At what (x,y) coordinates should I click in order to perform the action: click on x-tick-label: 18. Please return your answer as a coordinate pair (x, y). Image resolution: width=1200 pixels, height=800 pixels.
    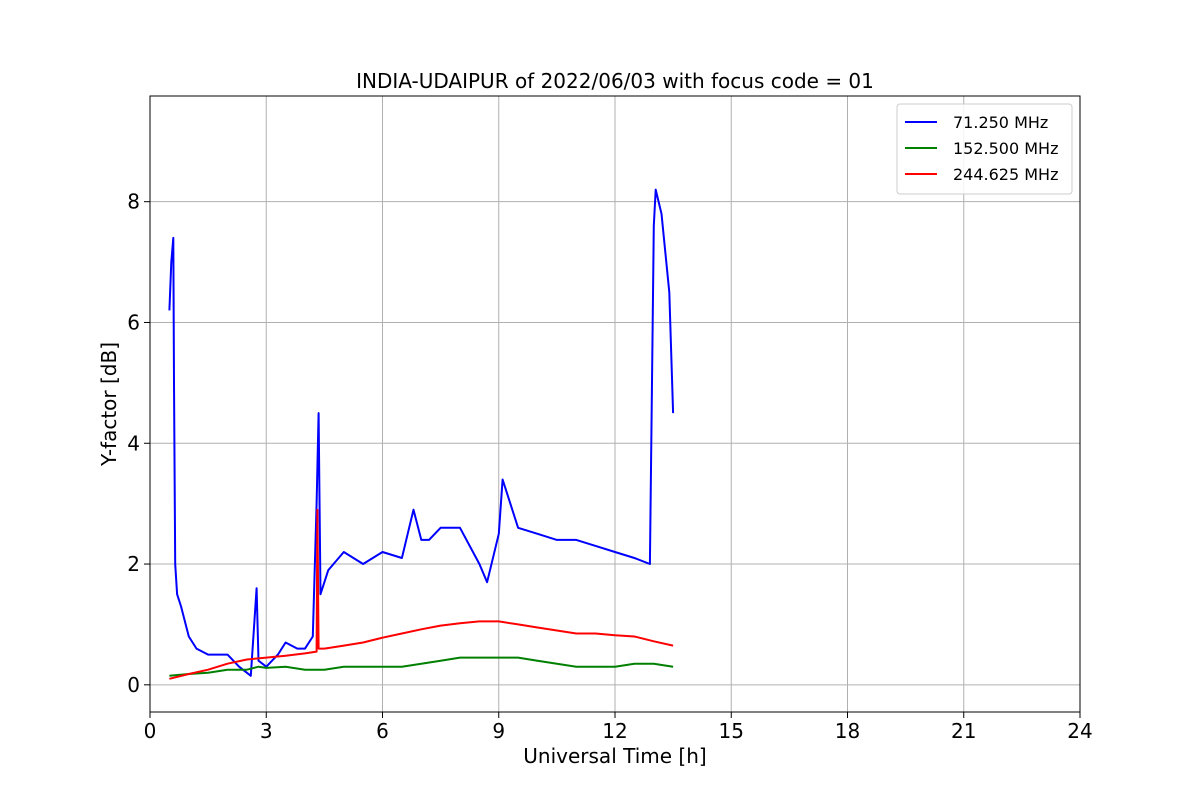
    Looking at the image, I should click on (847, 731).